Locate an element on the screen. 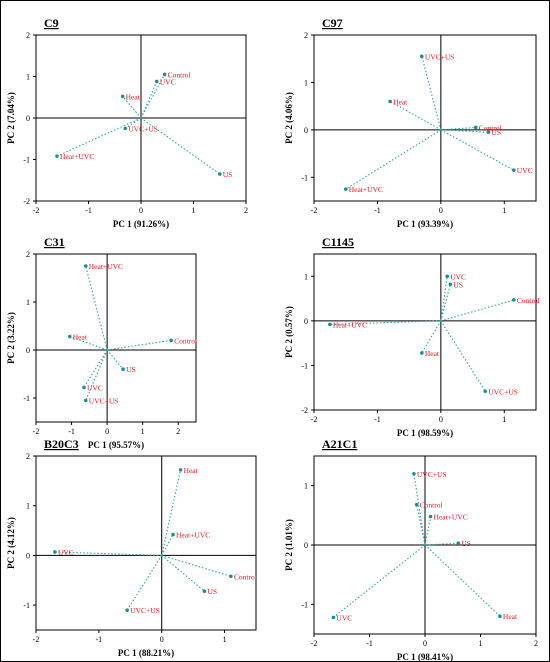 This screenshot has height=662, width=550. chart-title: C1145 is located at coordinates (338, 242).